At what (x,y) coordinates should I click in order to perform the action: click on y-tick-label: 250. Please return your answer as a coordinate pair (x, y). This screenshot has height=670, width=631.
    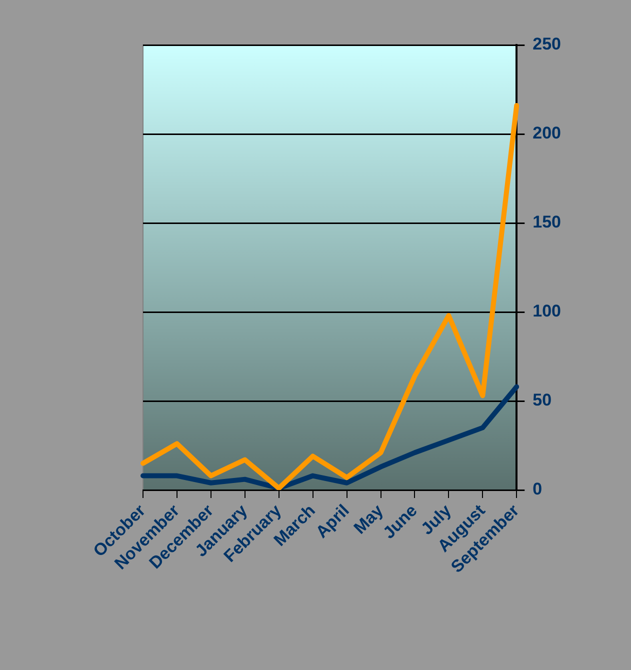
    Looking at the image, I should click on (547, 44).